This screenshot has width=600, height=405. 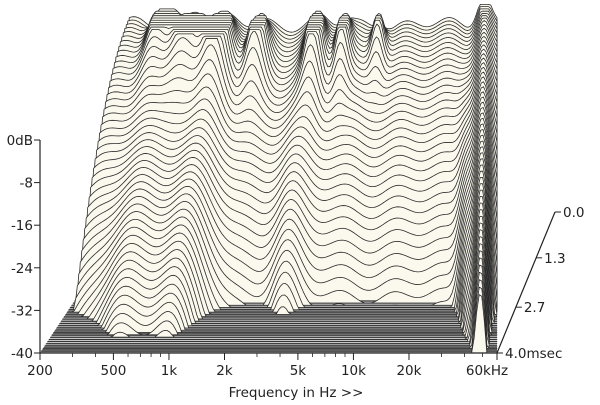 I want to click on y-tick-label: -40, so click(x=22, y=354).